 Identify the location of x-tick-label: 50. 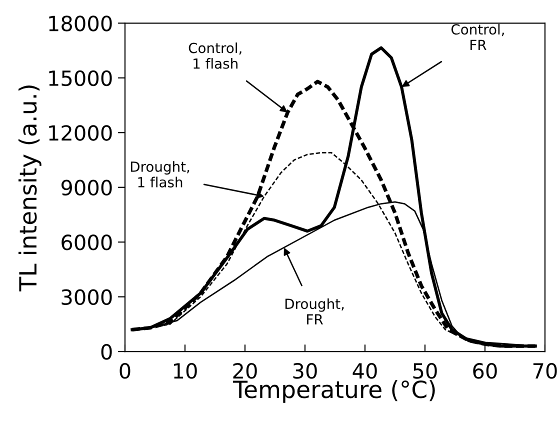
(425, 371).